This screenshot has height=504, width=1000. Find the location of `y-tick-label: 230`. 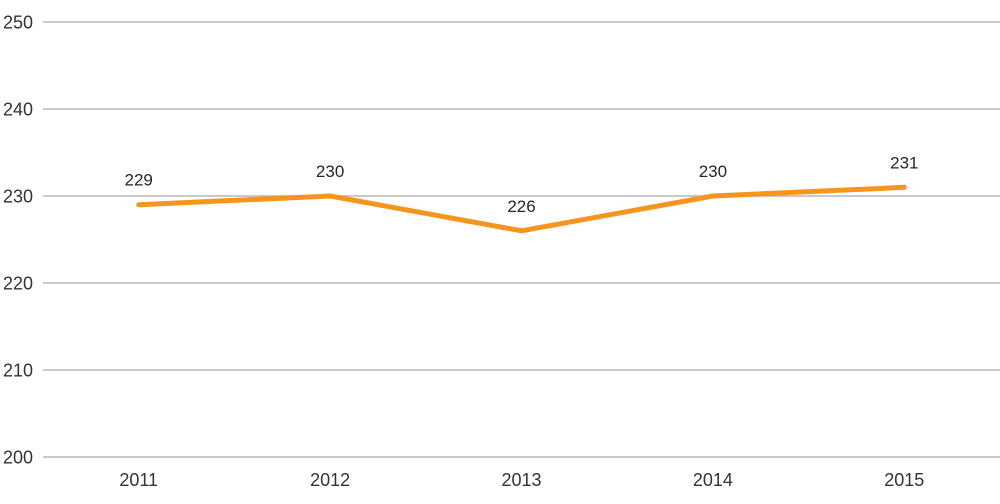

y-tick-label: 230 is located at coordinates (18, 197).